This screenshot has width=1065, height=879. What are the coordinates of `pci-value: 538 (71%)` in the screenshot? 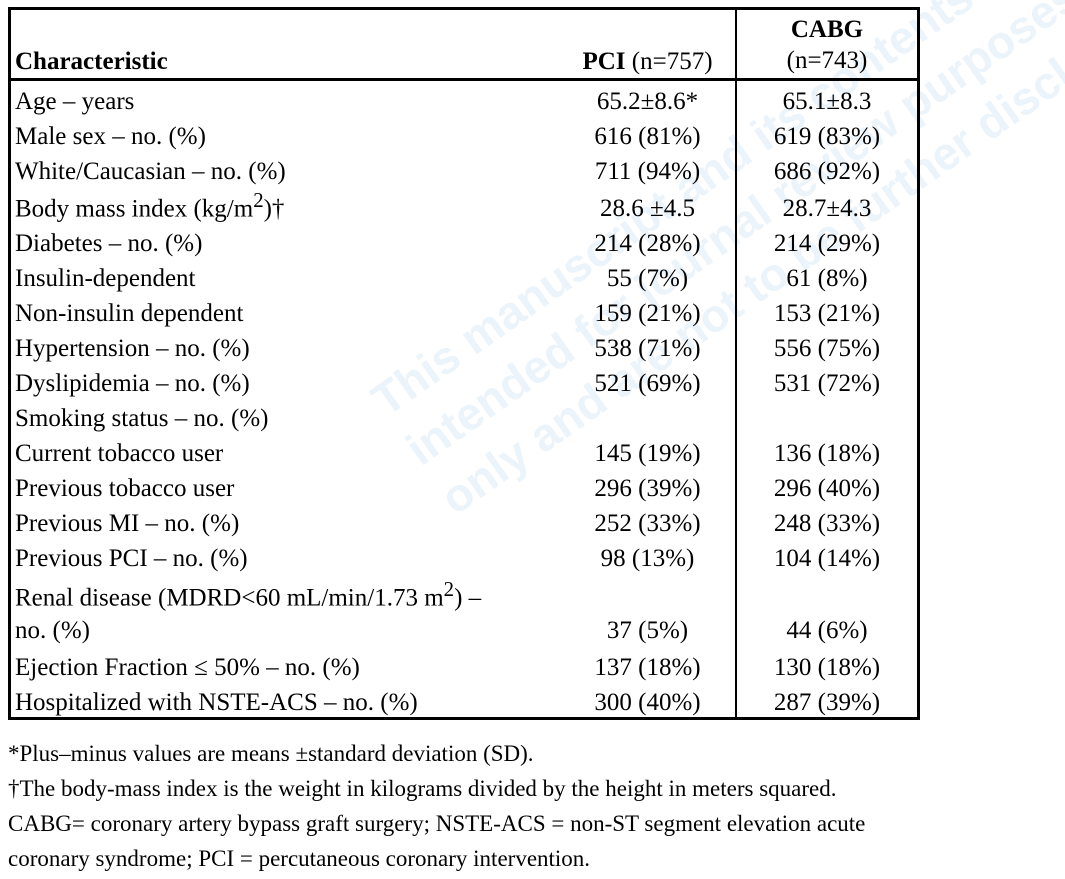 It's located at (647, 349).